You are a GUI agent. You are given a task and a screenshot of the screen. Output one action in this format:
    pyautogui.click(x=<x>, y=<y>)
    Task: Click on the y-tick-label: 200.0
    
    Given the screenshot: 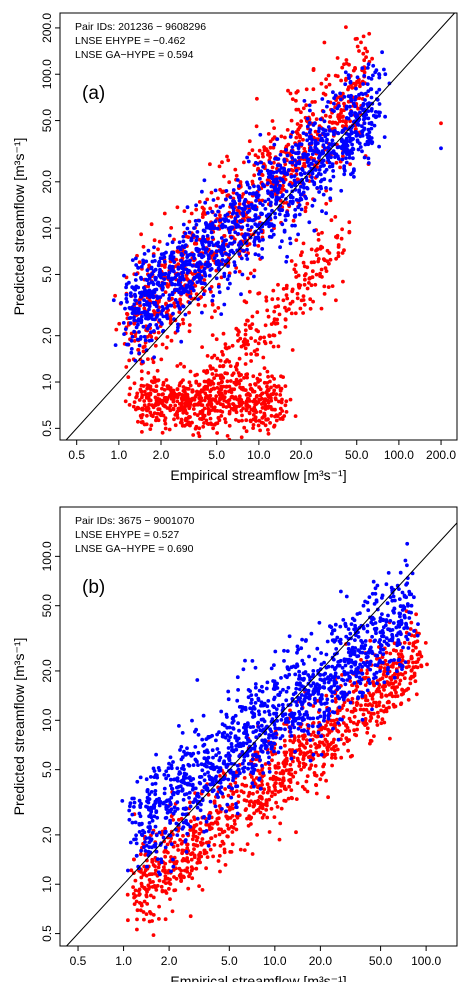 What is the action you would take?
    pyautogui.click(x=47, y=28)
    